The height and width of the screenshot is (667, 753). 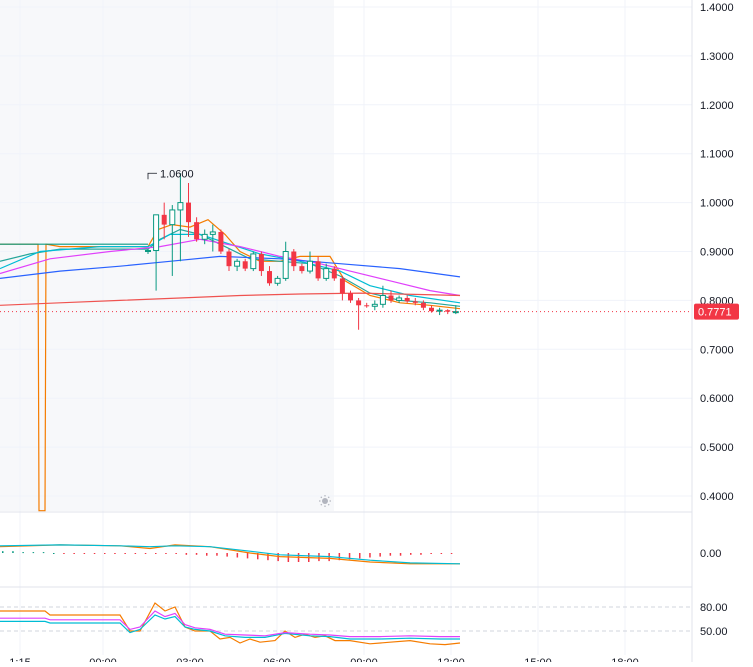 I want to click on time-tick-label: 18:00, so click(x=625, y=659).